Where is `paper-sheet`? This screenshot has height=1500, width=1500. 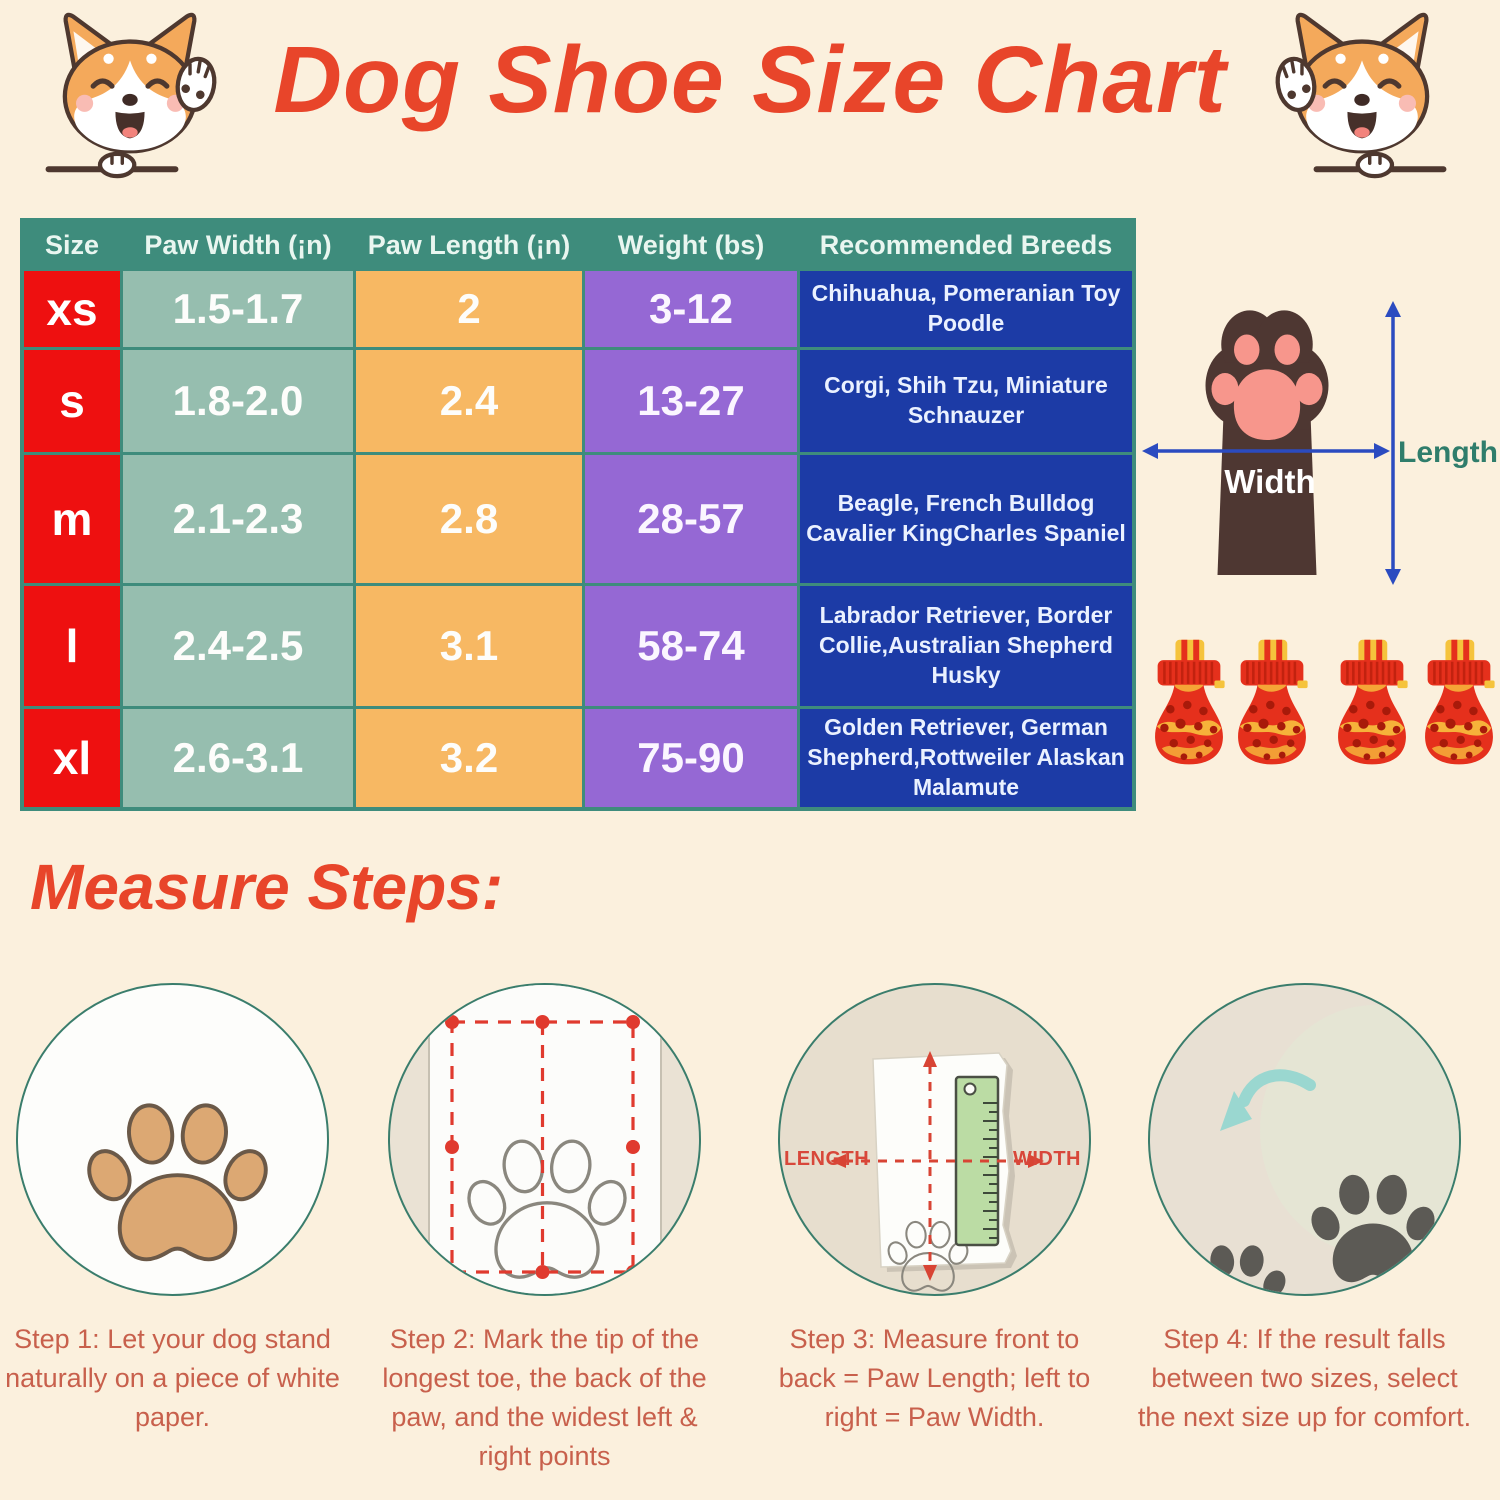 paper-sheet is located at coordinates (545, 1139).